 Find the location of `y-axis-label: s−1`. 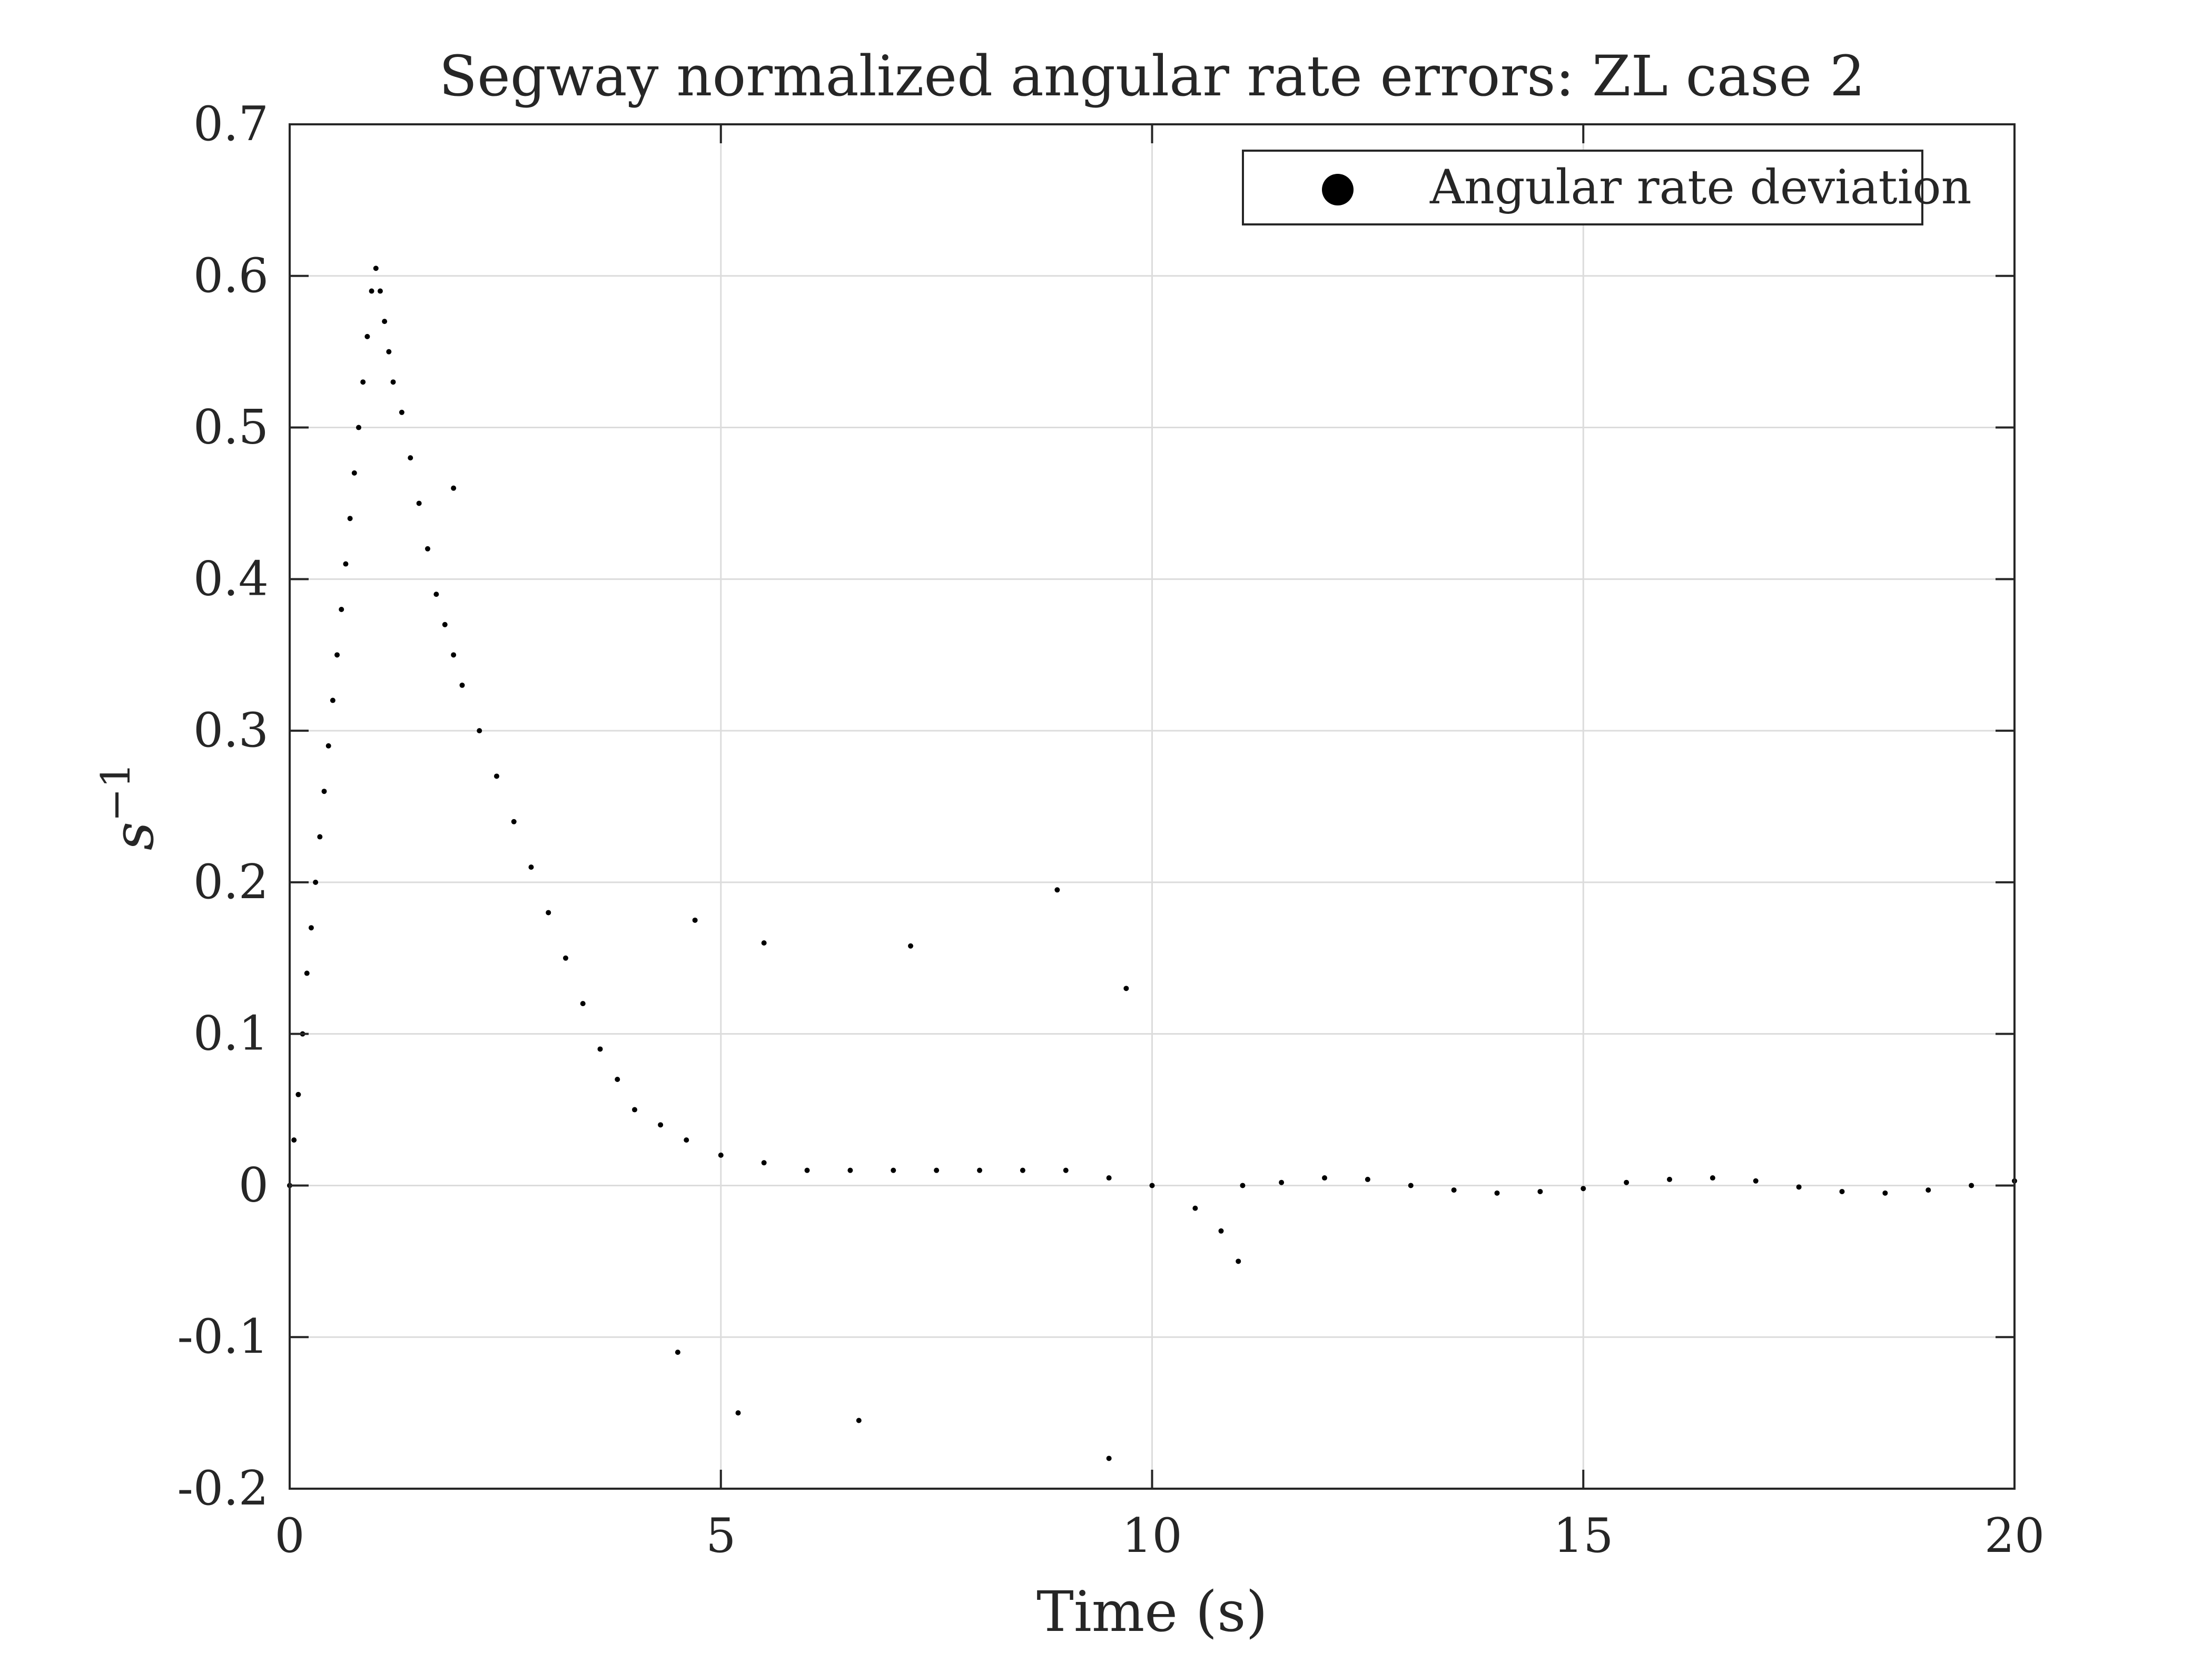

y-axis-label: s−1 is located at coordinates (129, 806).